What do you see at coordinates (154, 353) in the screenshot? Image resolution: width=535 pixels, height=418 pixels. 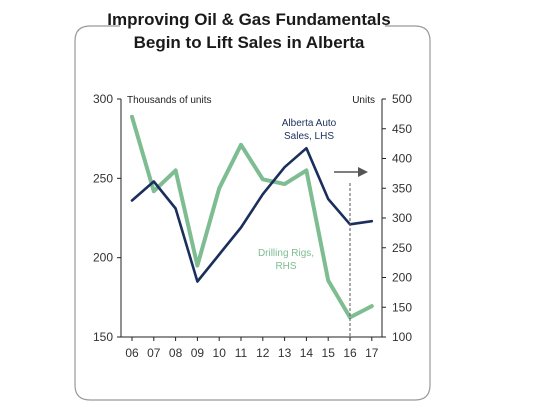 I see `x-tick-label: 07` at bounding box center [154, 353].